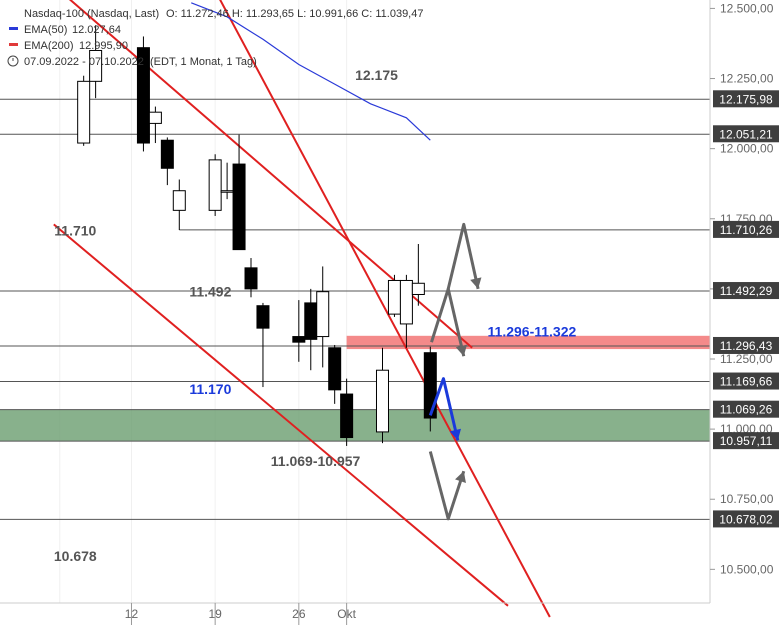  What do you see at coordinates (75, 231) in the screenshot?
I see `level-annotation: 11.710` at bounding box center [75, 231].